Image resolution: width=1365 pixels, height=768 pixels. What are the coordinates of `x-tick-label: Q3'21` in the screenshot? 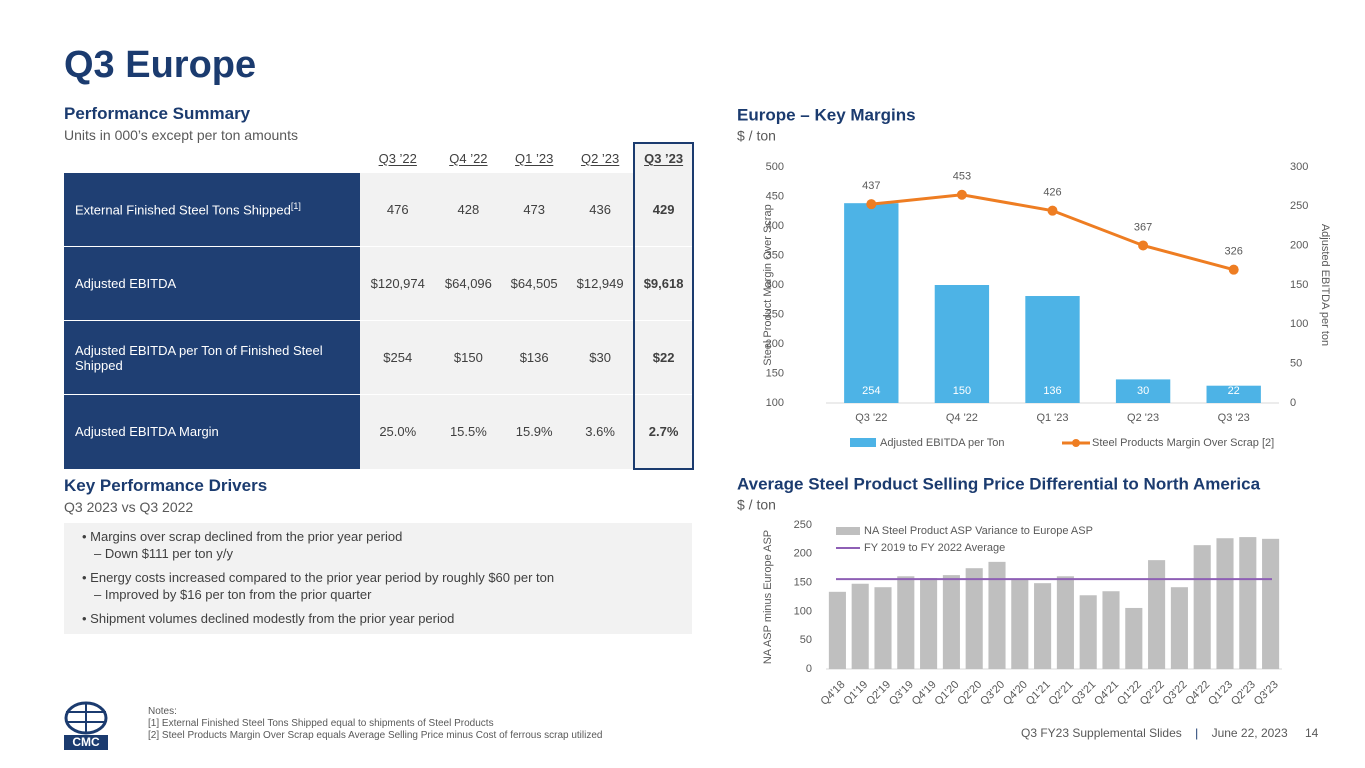 It's located at (1083, 693).